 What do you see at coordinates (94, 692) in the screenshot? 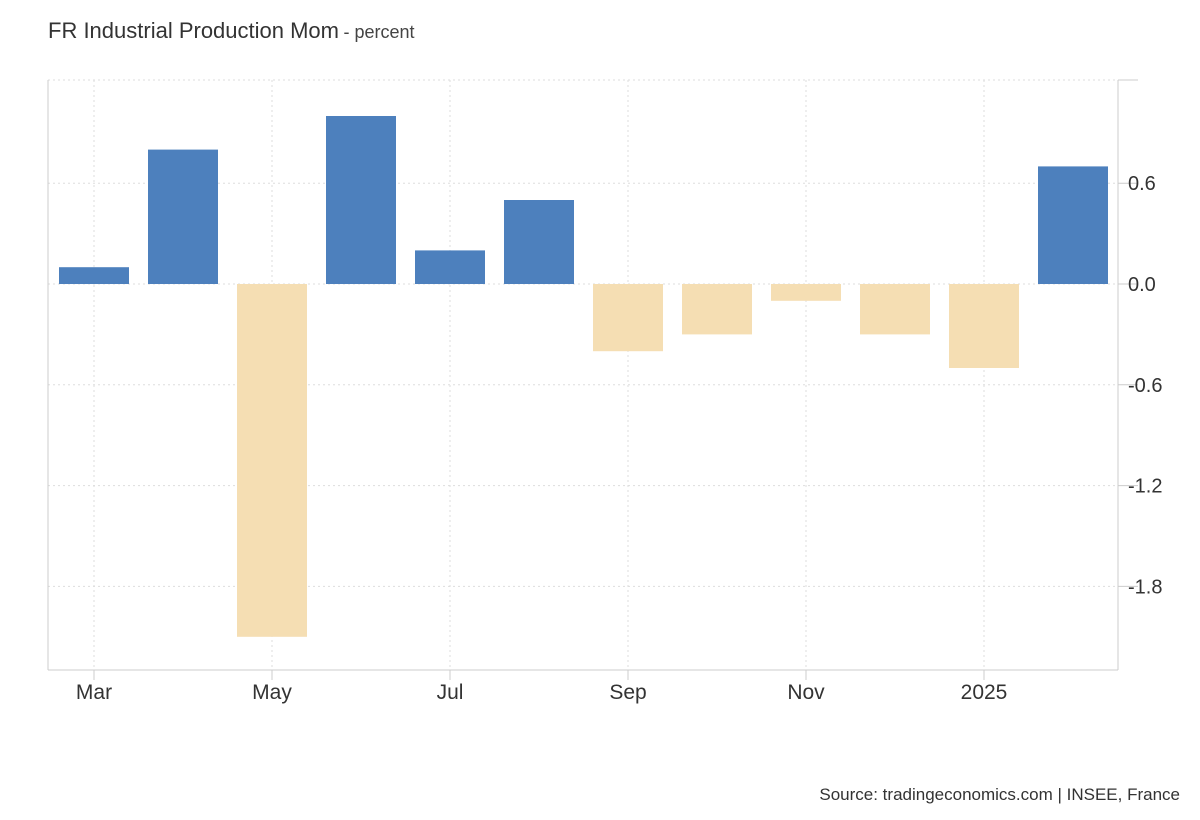
I see `x-tick-label: Mar` at bounding box center [94, 692].